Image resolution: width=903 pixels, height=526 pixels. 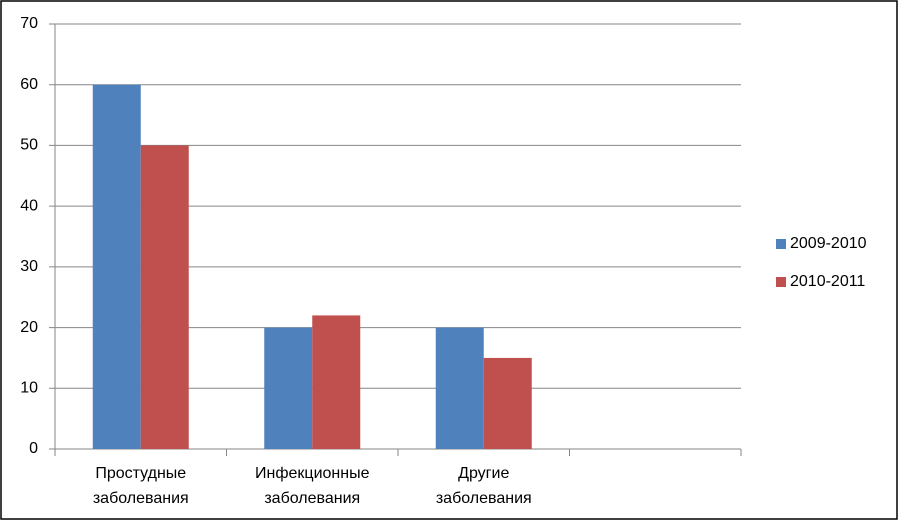 What do you see at coordinates (29, 327) in the screenshot?
I see `y-tick-label: 20` at bounding box center [29, 327].